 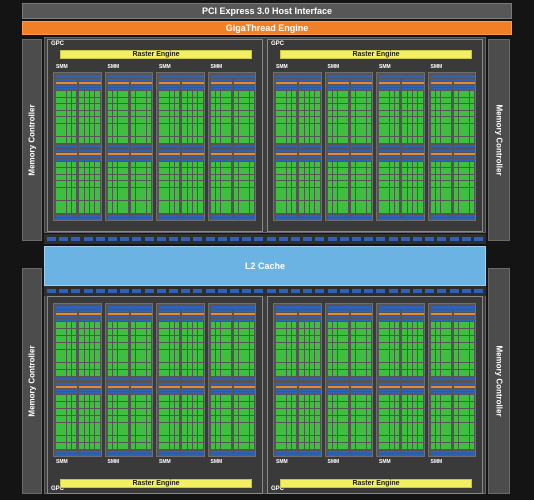 I want to click on shared-memory, so click(x=181, y=219).